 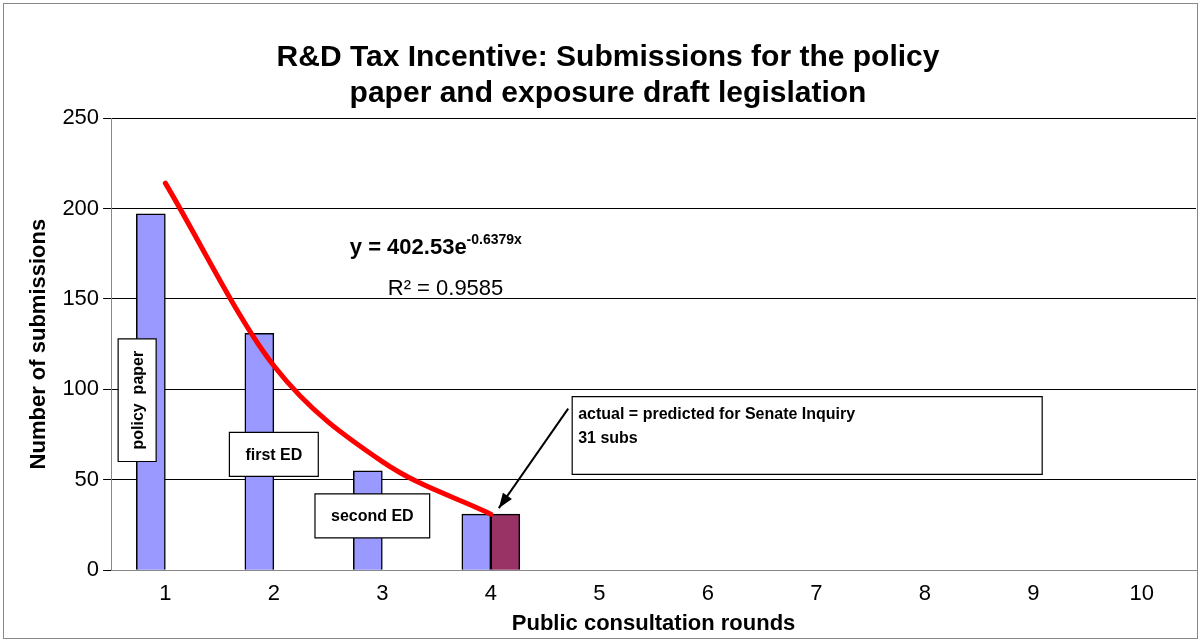 I want to click on x-tick-label: 1, so click(x=165, y=593).